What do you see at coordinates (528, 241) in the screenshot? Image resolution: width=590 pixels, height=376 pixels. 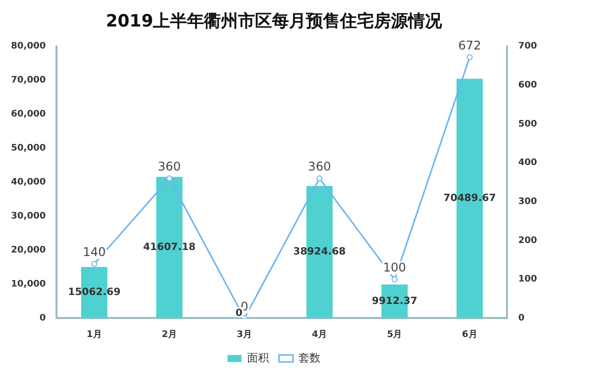 I see `y2-tick-label: 200` at bounding box center [528, 241].